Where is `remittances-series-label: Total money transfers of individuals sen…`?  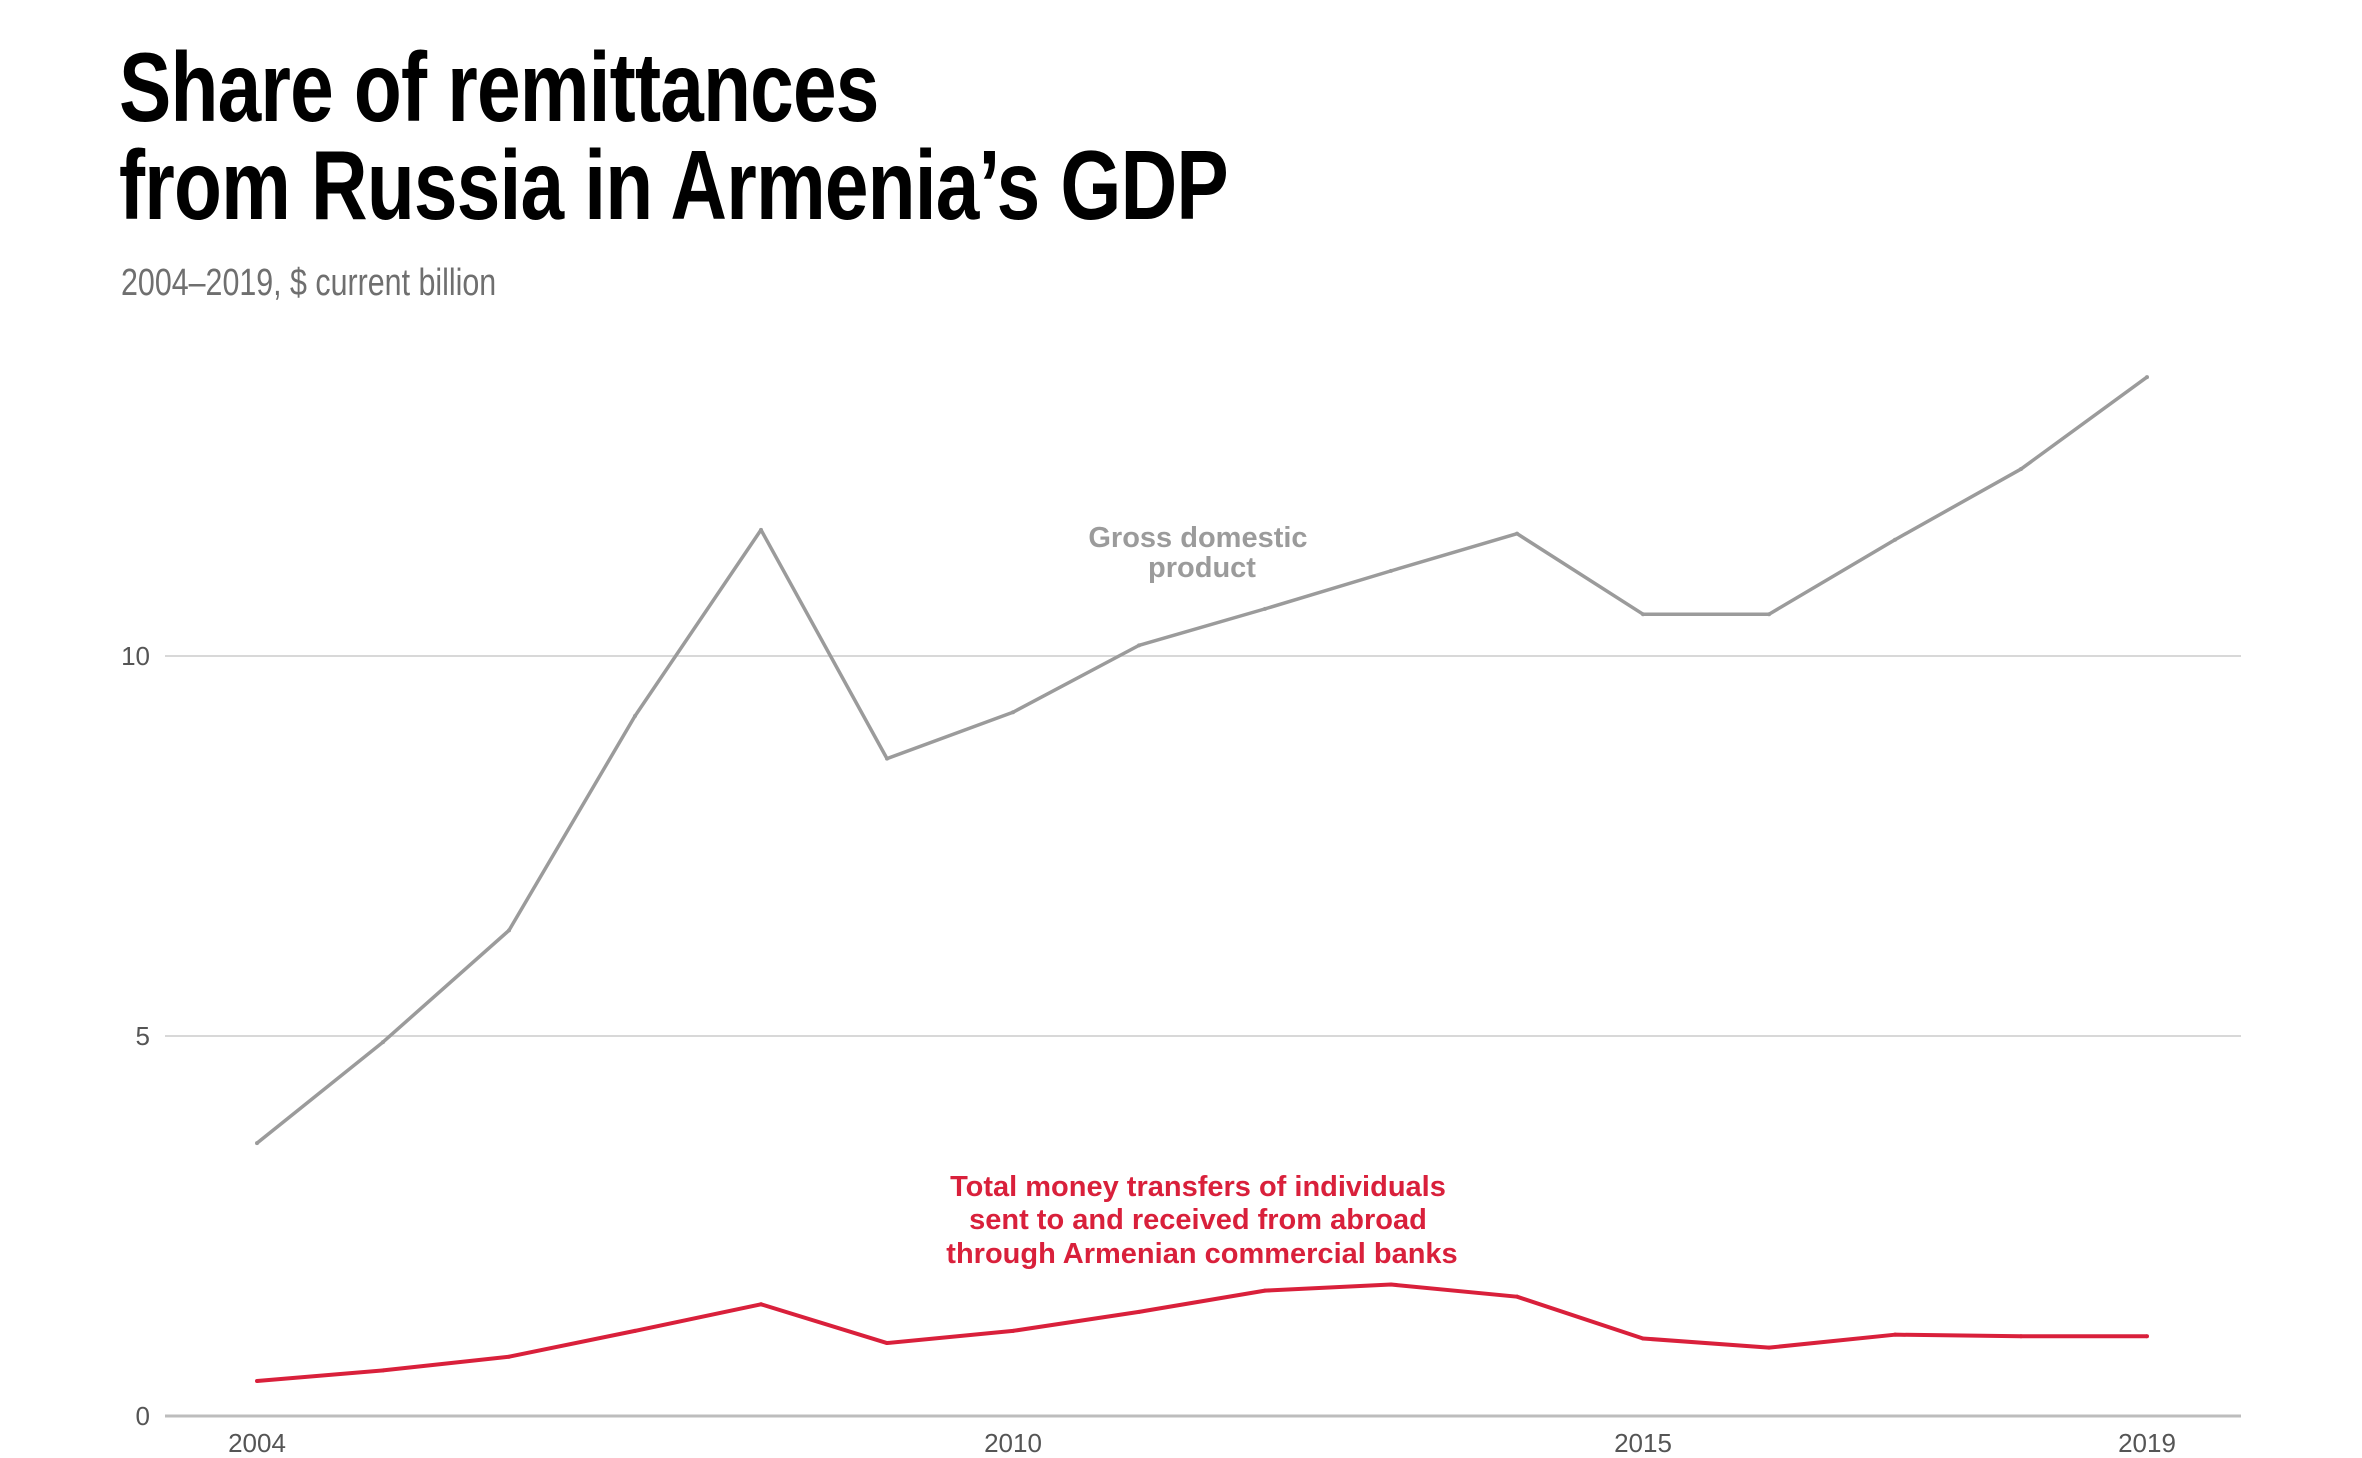
remittances-series-label: Total money transfers of individuals sen… is located at coordinates (1201, 1220).